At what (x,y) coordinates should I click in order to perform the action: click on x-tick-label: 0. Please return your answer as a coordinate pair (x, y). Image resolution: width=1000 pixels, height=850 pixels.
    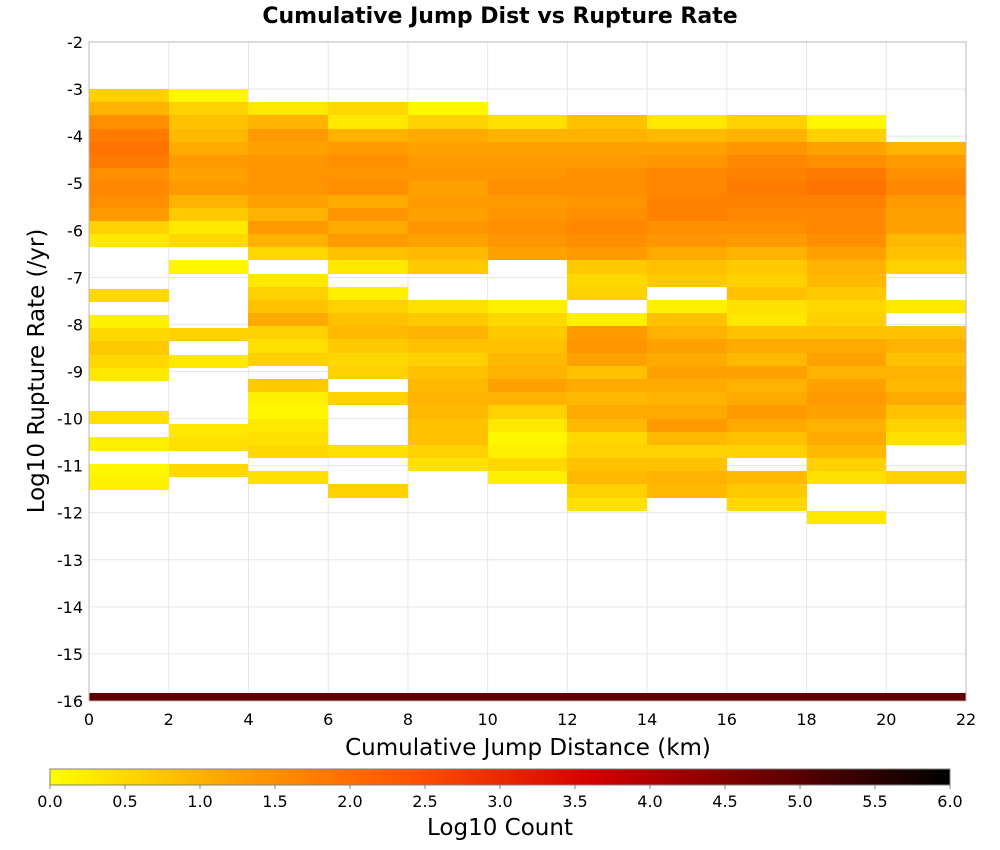
    Looking at the image, I should click on (89, 719).